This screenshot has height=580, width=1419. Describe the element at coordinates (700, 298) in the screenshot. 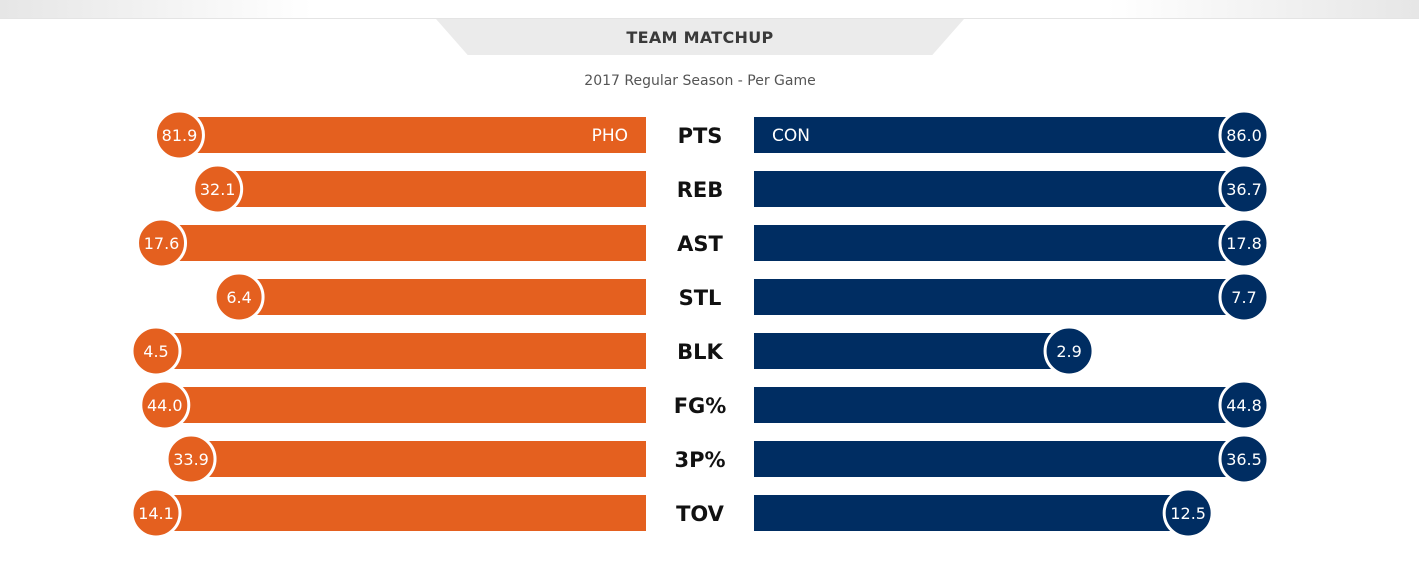

I see `category-label-stl: STL` at that location.